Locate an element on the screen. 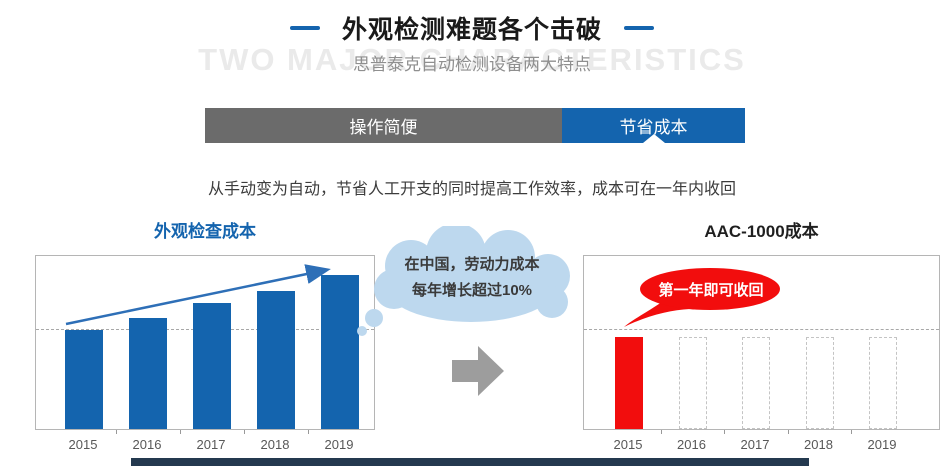  title-dash-left-icon is located at coordinates (304, 28).